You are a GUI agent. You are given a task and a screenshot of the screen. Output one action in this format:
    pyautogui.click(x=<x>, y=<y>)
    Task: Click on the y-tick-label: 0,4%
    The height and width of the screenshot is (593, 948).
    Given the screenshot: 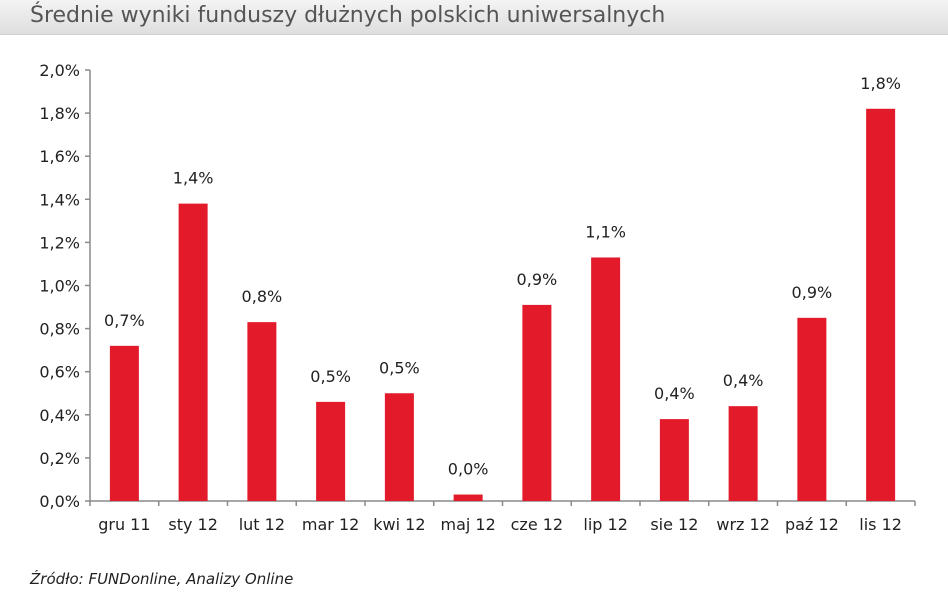 What is the action you would take?
    pyautogui.click(x=59, y=415)
    